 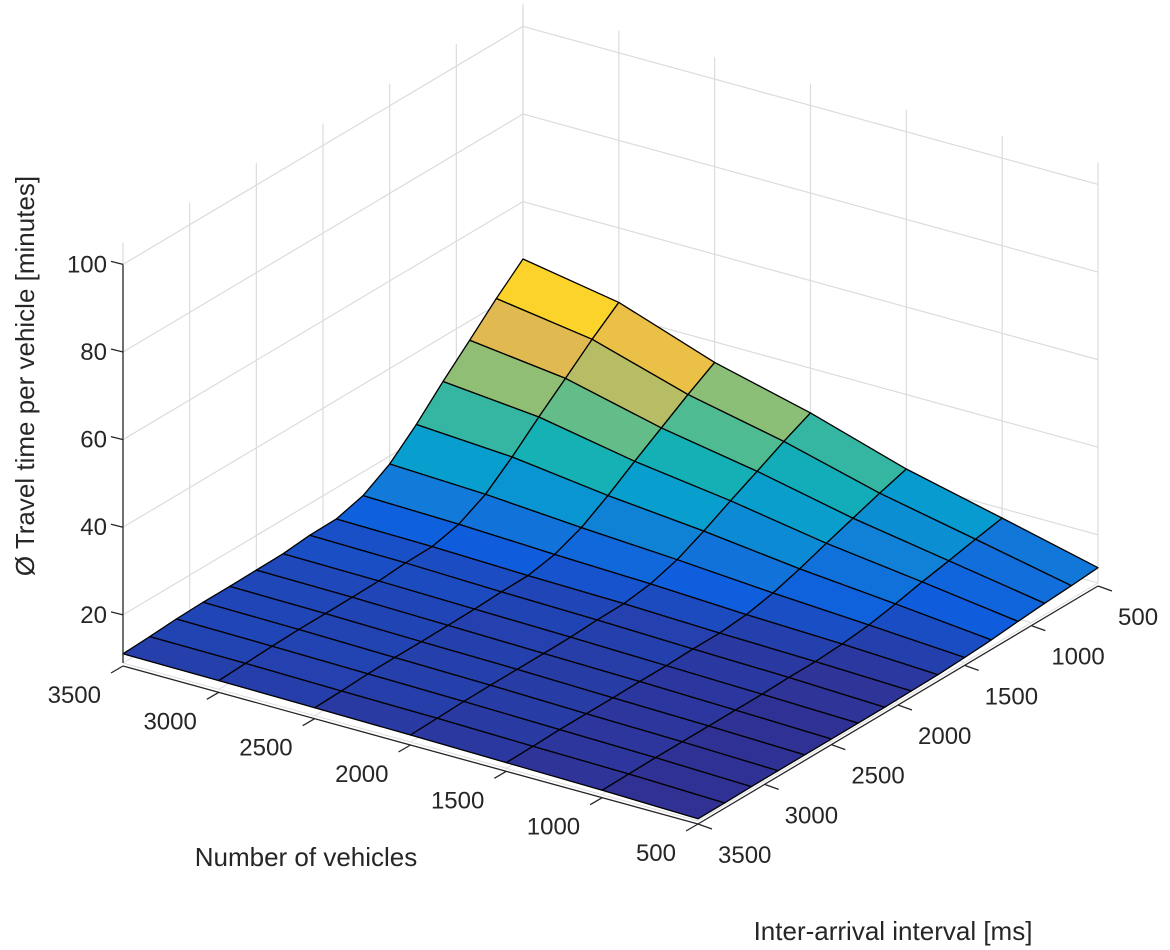 What do you see at coordinates (553, 827) in the screenshot?
I see `y-tick-label: 1000` at bounding box center [553, 827].